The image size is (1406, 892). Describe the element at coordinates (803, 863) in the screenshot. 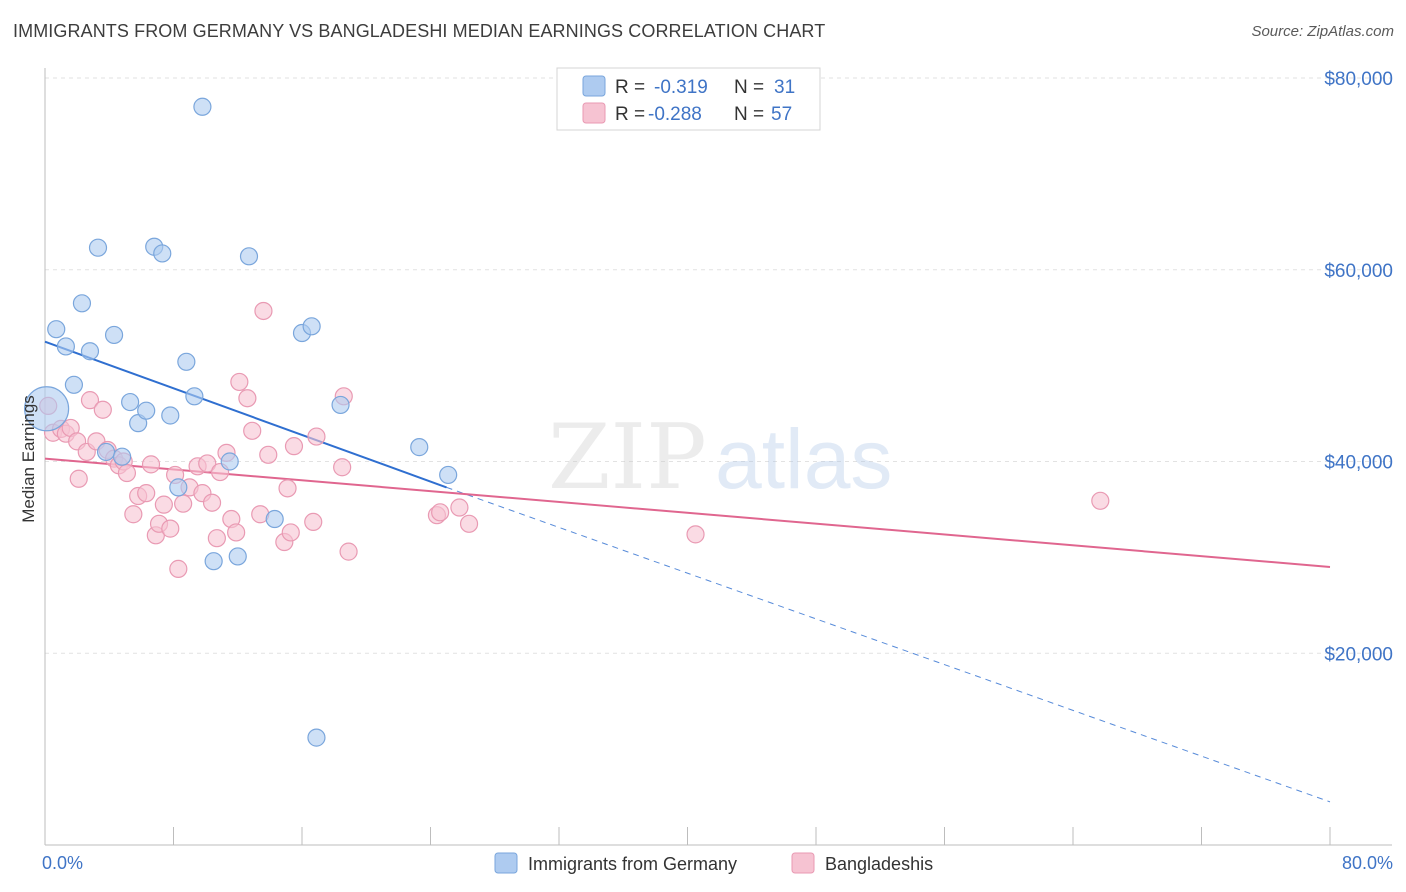

I see `bottom-legend-swatch-bangladeshis` at that location.